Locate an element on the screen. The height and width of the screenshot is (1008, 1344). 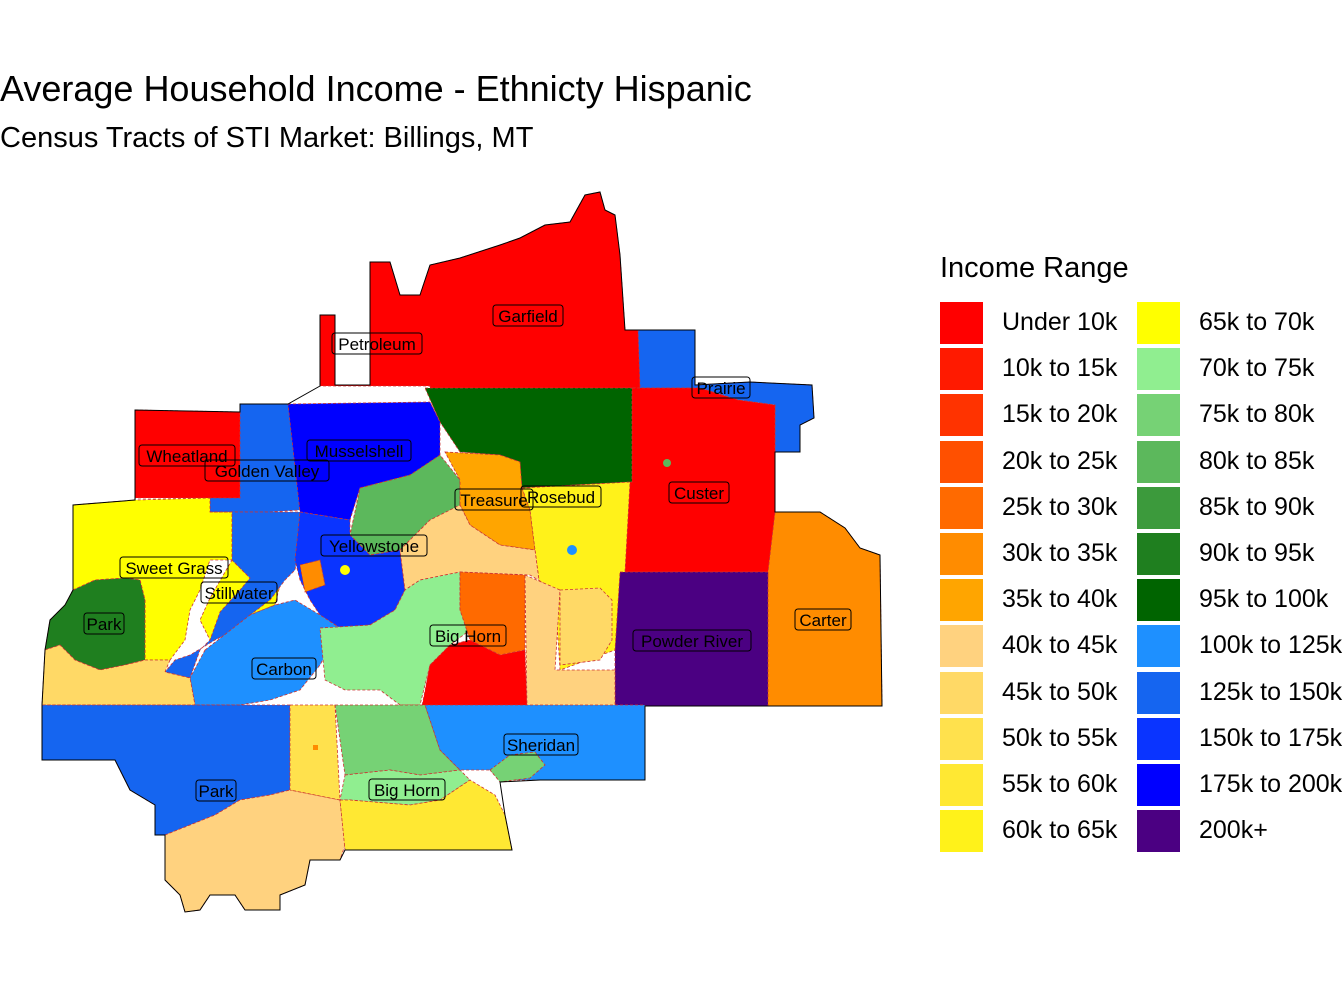
legend-item: 25k to 30k is located at coordinates (1045, 508).